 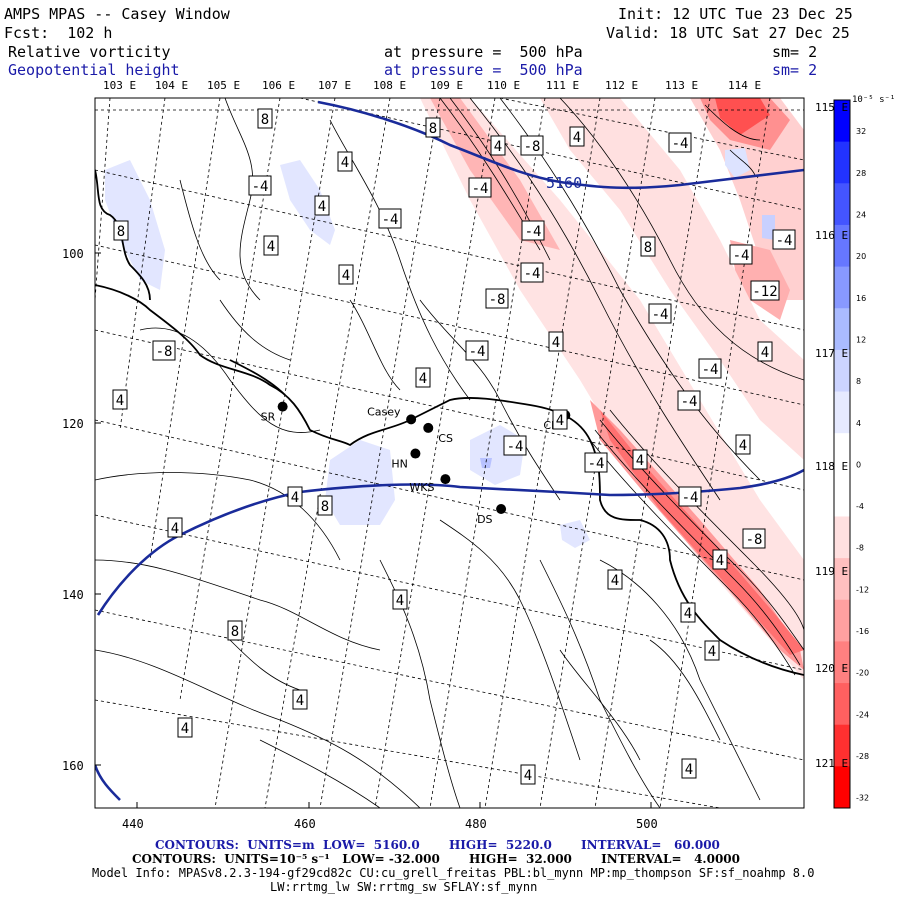 What do you see at coordinates (862, 798) in the screenshot?
I see `colorbar-label: -32` at bounding box center [862, 798].